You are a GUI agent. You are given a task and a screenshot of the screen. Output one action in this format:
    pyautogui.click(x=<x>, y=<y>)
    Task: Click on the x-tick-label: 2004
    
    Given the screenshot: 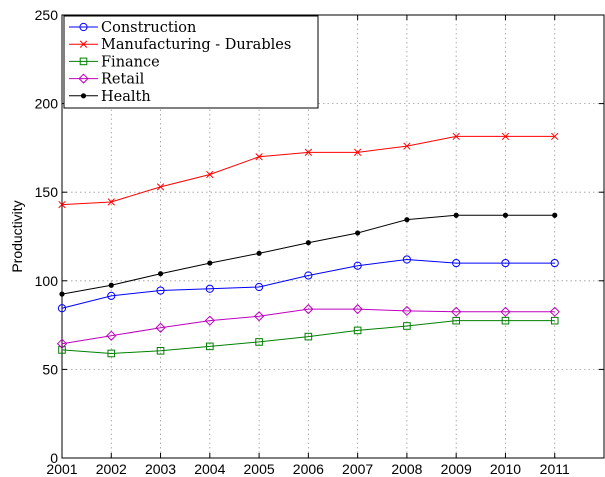 What is the action you would take?
    pyautogui.click(x=209, y=469)
    